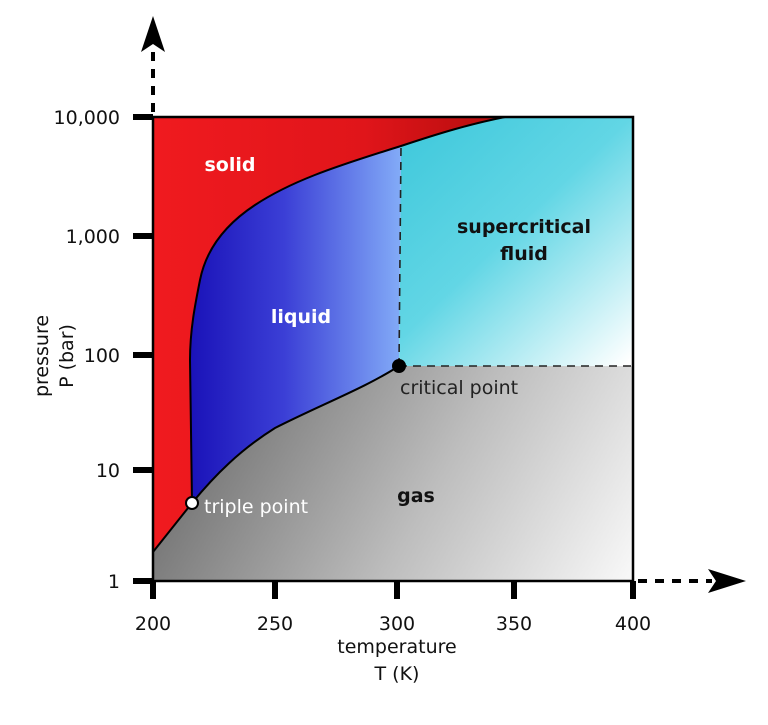 Image resolution: width=768 pixels, height=725 pixels. Describe the element at coordinates (727, 581) in the screenshot. I see `x-axis-arrowhead-icon` at that location.